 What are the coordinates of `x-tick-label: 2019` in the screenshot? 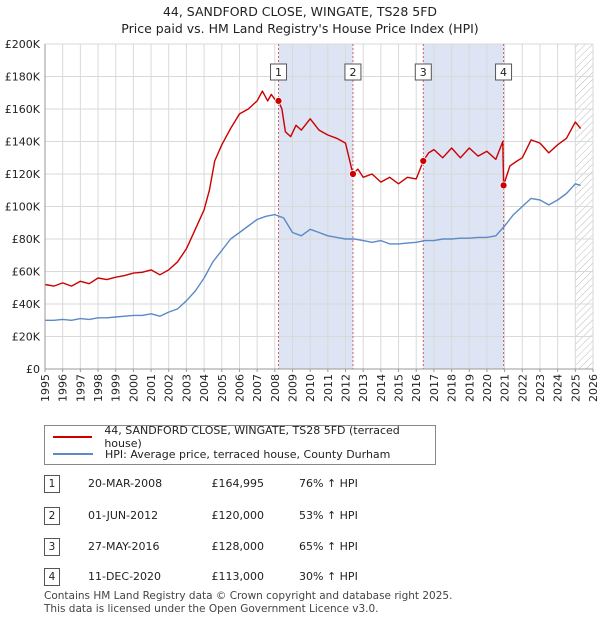 It's located at (469, 388).